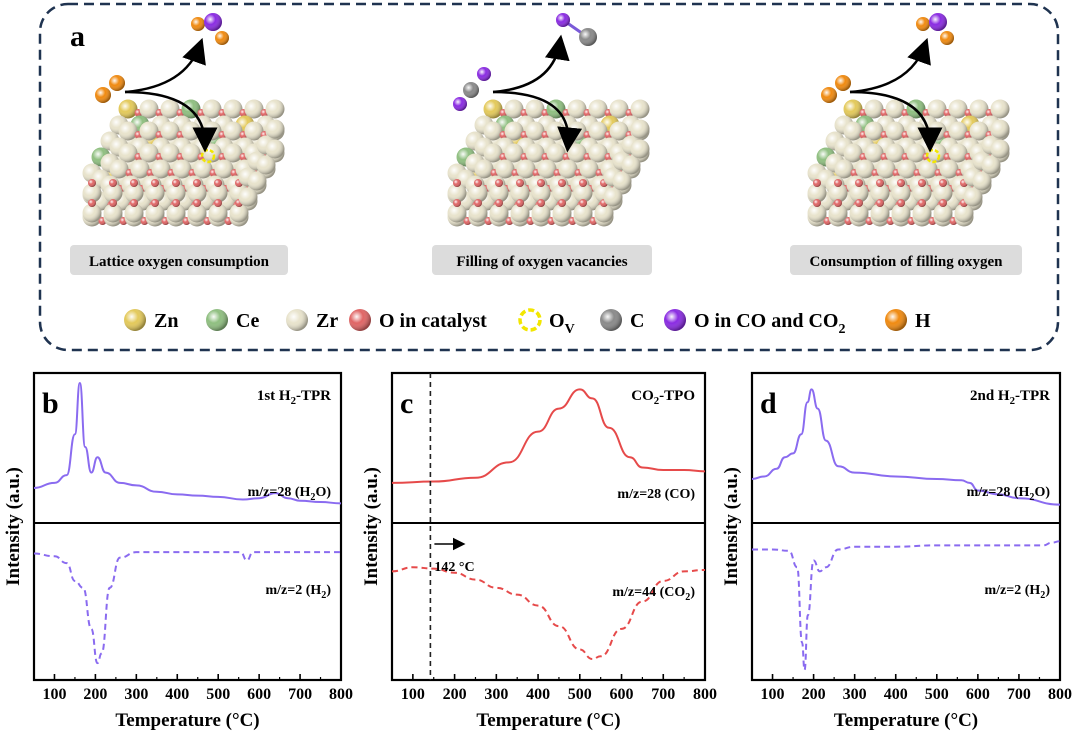 This screenshot has width=1080, height=733. I want to click on x-tick-label: 500, so click(580, 694).